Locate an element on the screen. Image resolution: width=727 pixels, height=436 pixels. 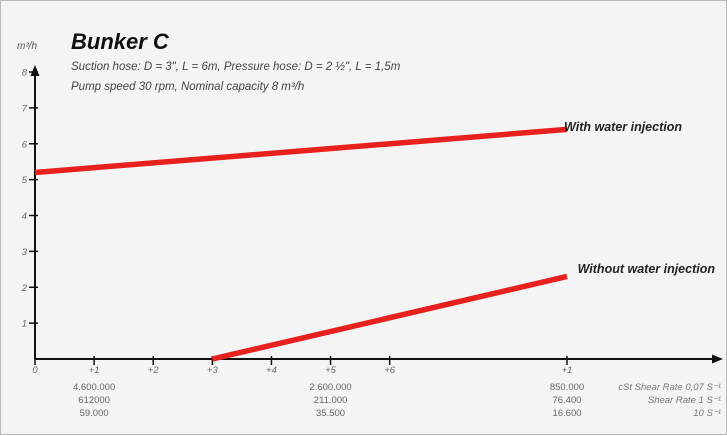
y-tick-label: 5 is located at coordinates (25, 180).